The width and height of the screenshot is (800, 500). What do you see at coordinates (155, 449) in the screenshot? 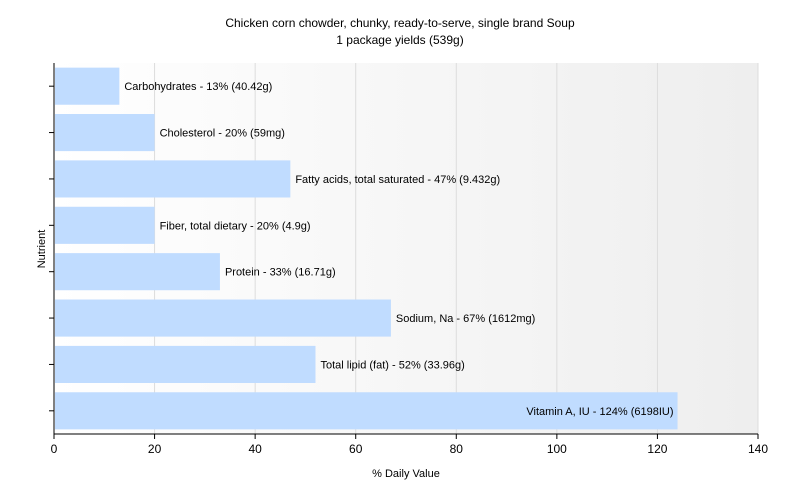
I see `x-tick-label: 20` at bounding box center [155, 449].